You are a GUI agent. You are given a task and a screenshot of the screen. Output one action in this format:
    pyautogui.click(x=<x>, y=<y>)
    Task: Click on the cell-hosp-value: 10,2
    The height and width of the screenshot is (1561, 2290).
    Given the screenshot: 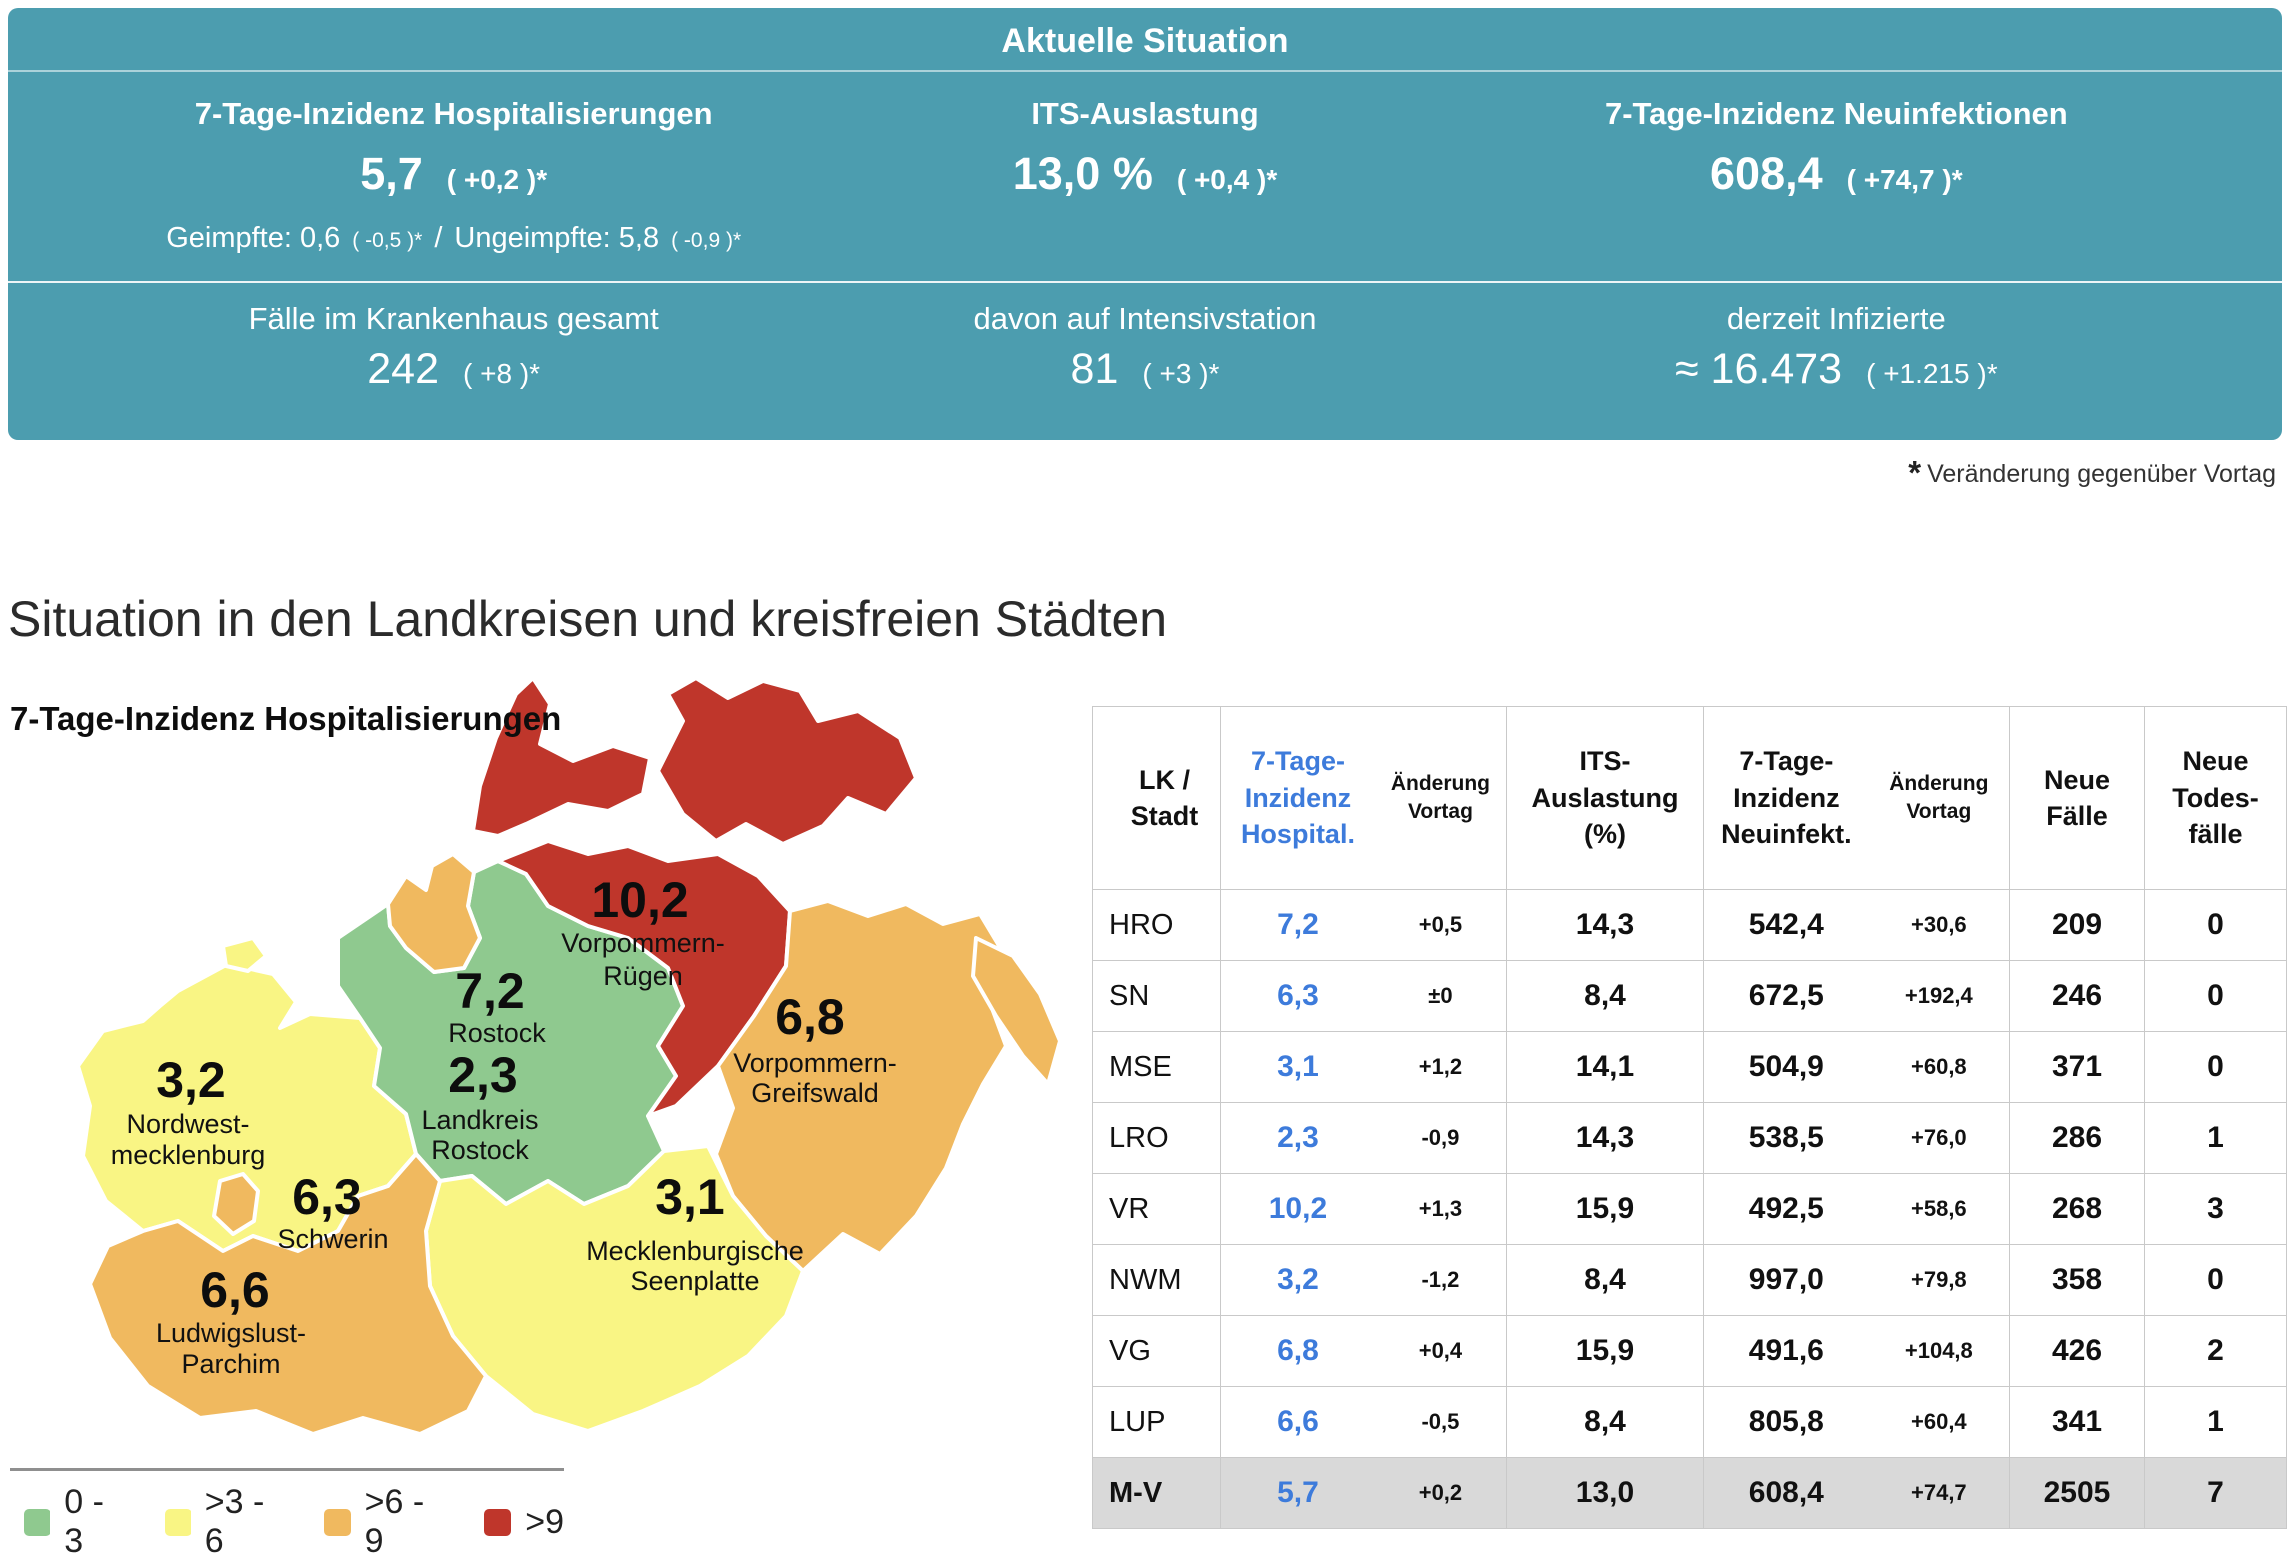 What is the action you would take?
    pyautogui.click(x=1298, y=1209)
    